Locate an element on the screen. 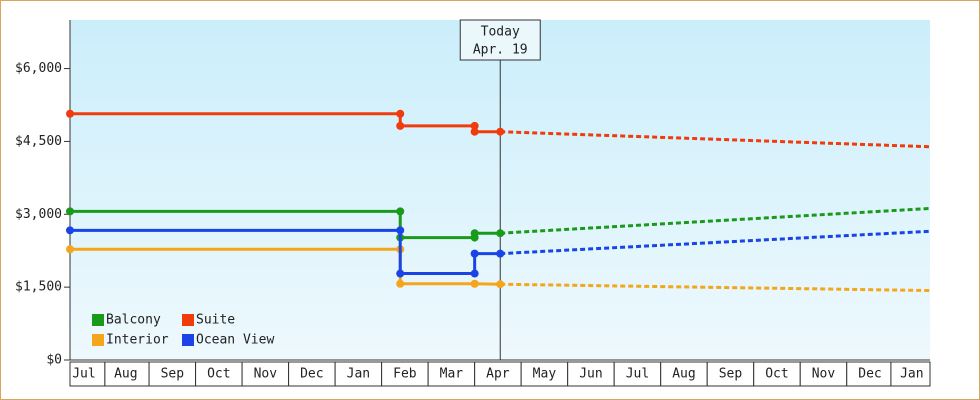  today-label: Apr. 19 is located at coordinates (500, 50).